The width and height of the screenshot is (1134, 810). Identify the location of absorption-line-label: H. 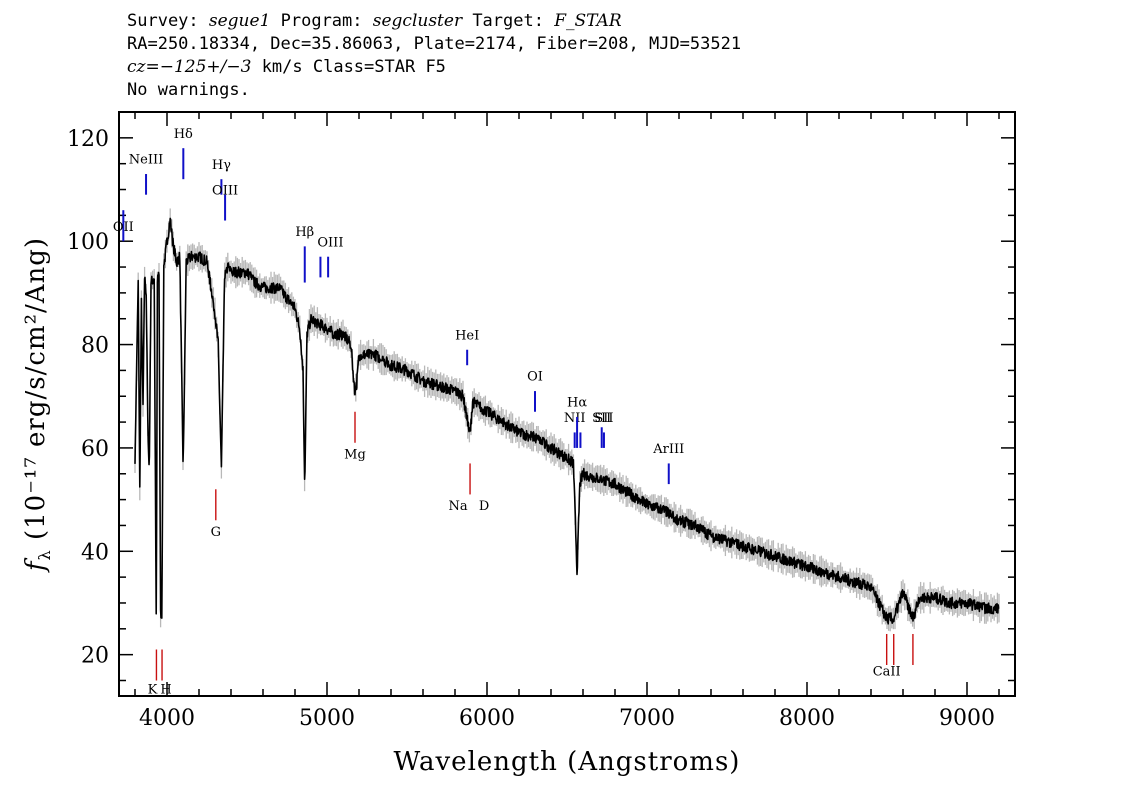
(165, 689).